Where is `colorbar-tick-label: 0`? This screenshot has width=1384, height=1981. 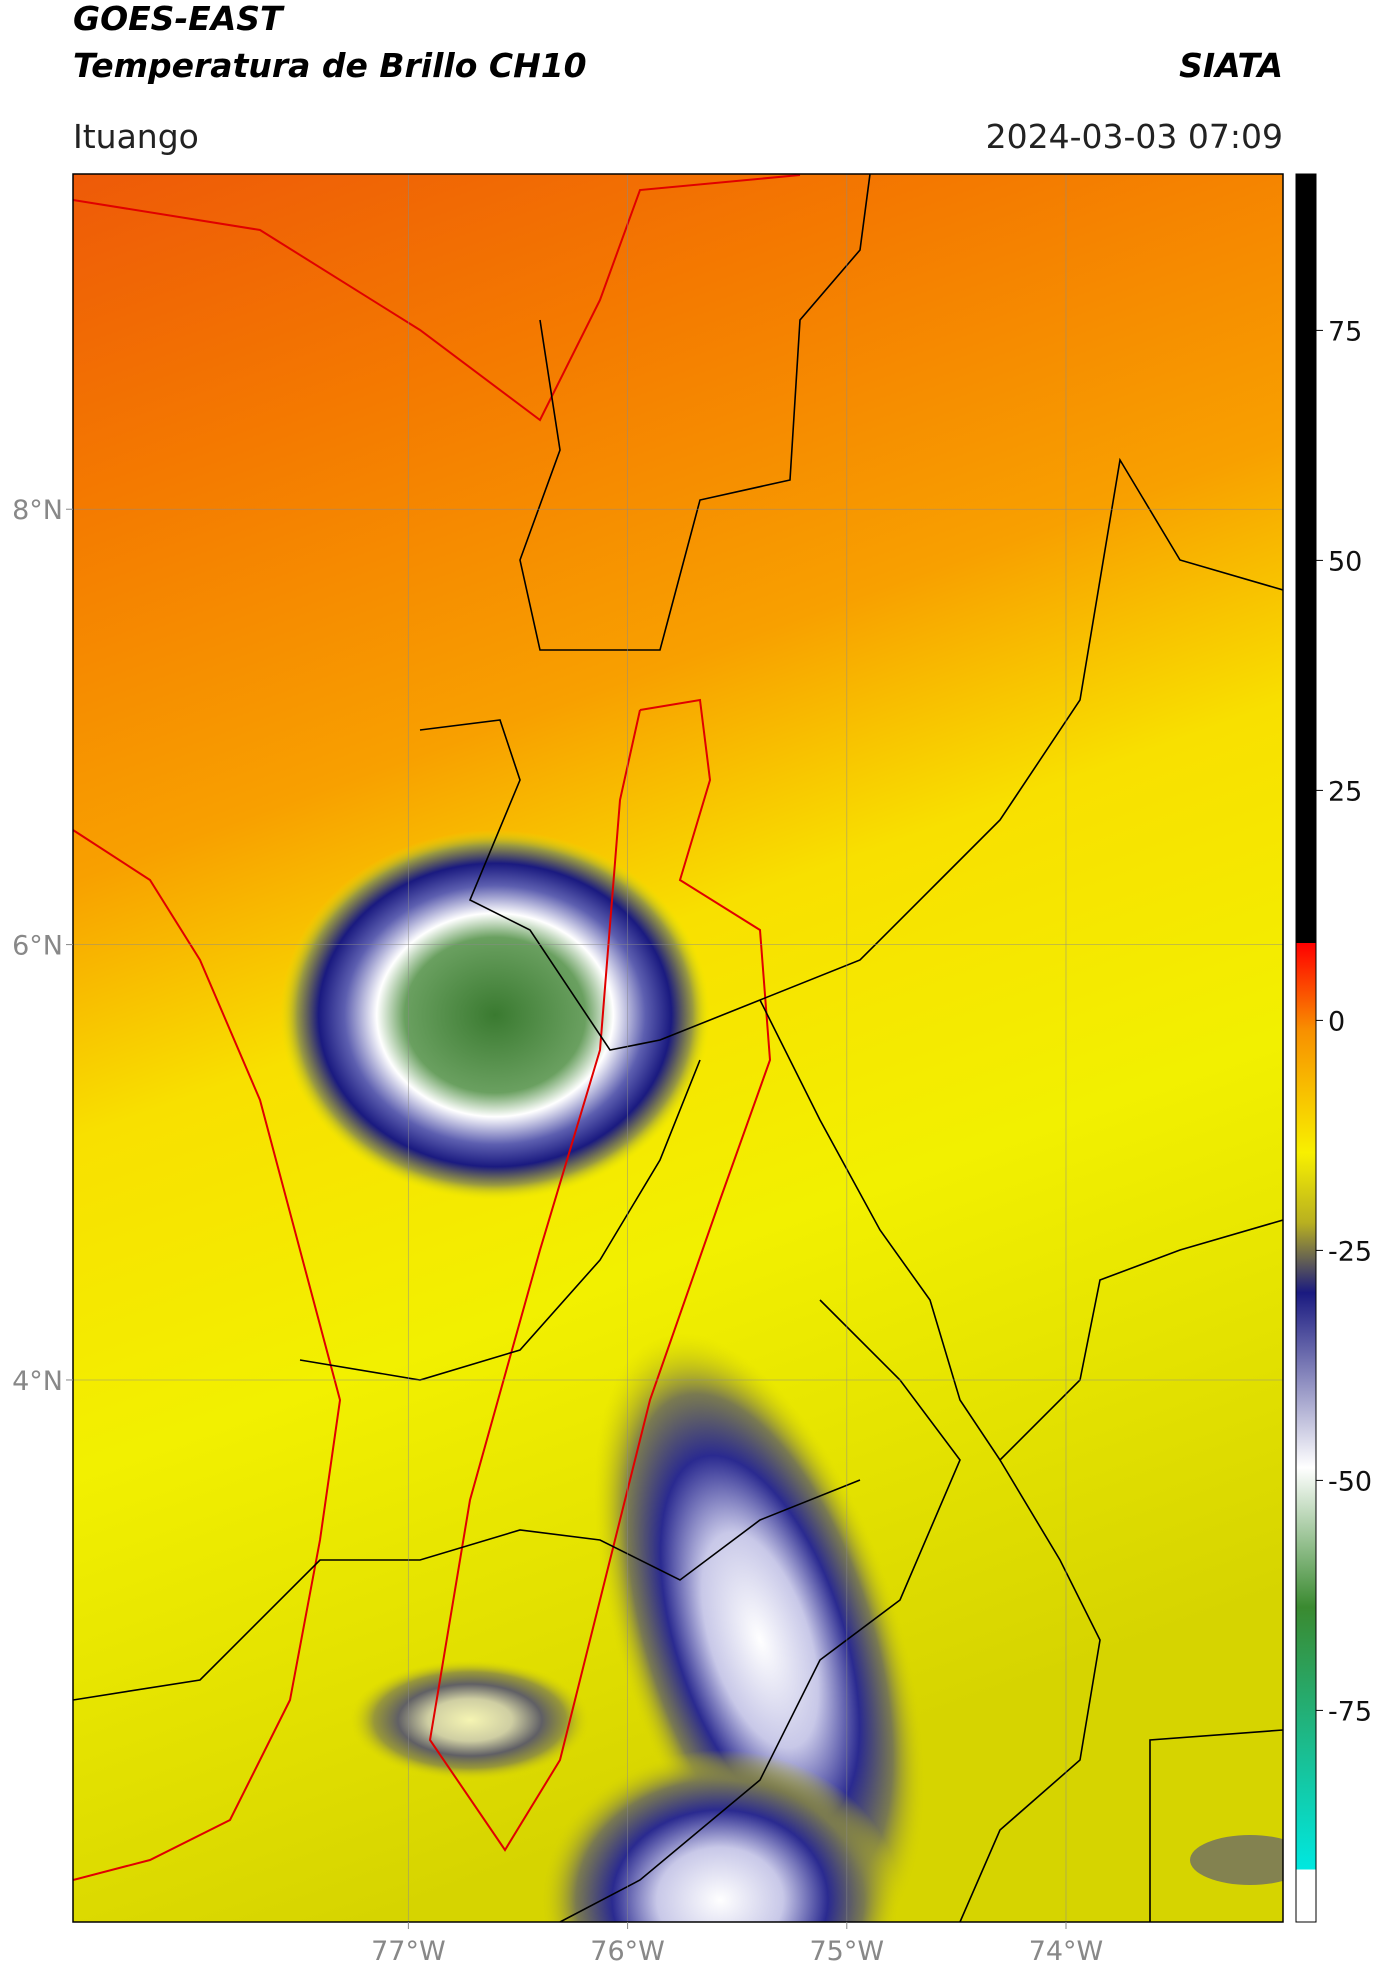
colorbar-tick-label: 0 is located at coordinates (1336, 1021).